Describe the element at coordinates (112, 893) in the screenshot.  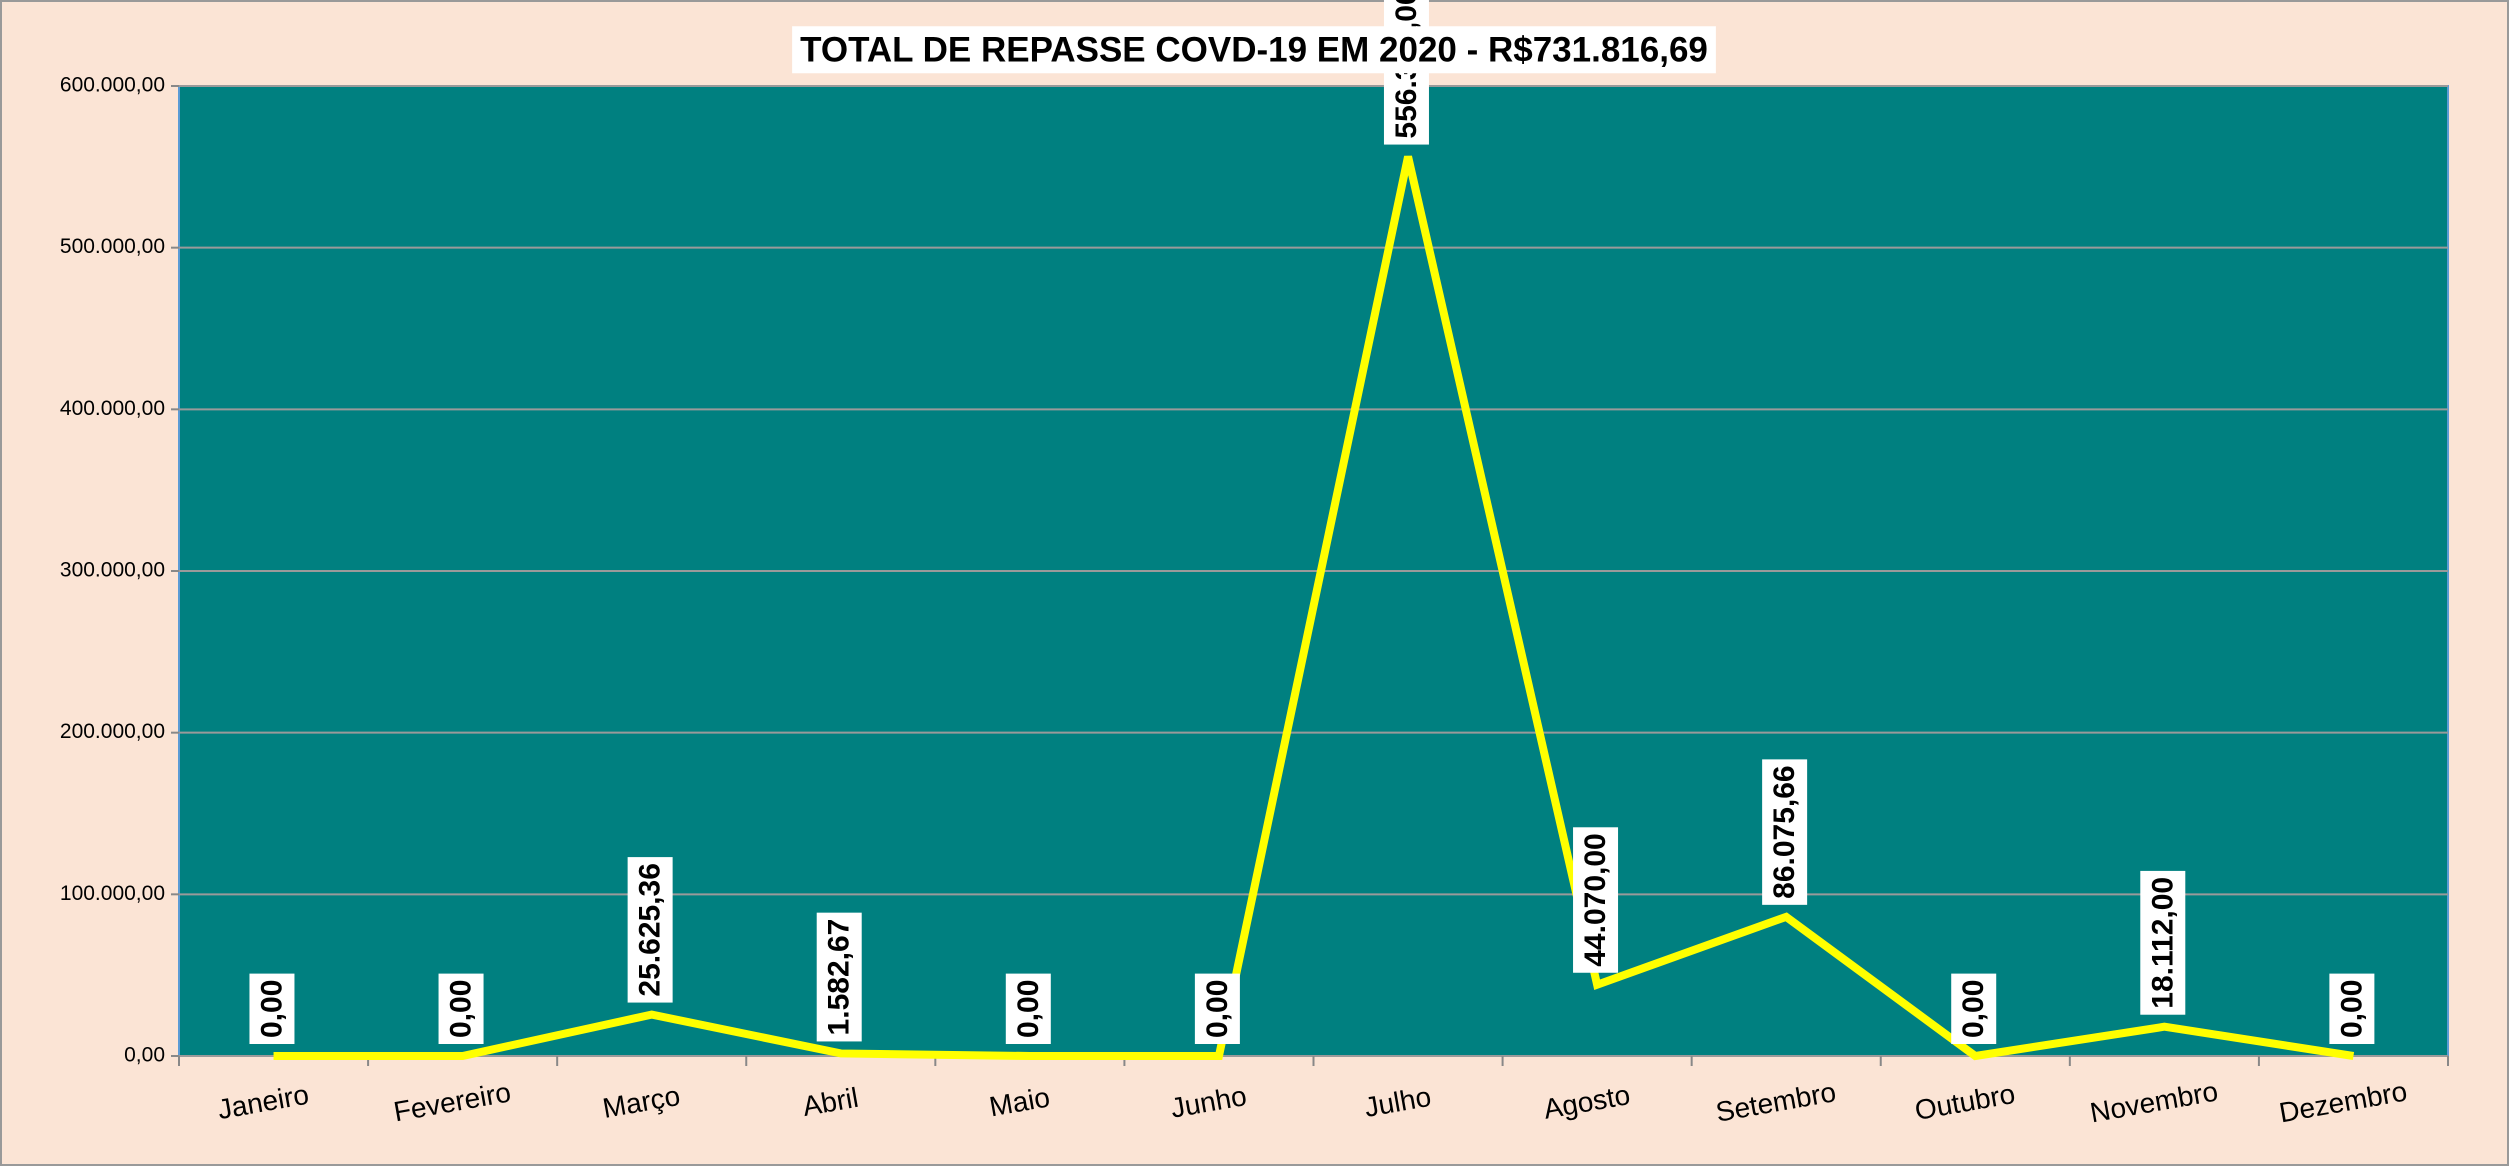
I see `y-tick-label: 100.000,00` at that location.